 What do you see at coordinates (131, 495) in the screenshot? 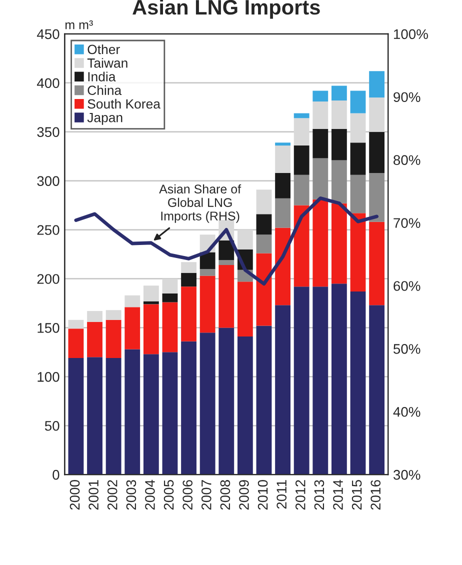
I see `x-tick-label: 2003` at bounding box center [131, 495].